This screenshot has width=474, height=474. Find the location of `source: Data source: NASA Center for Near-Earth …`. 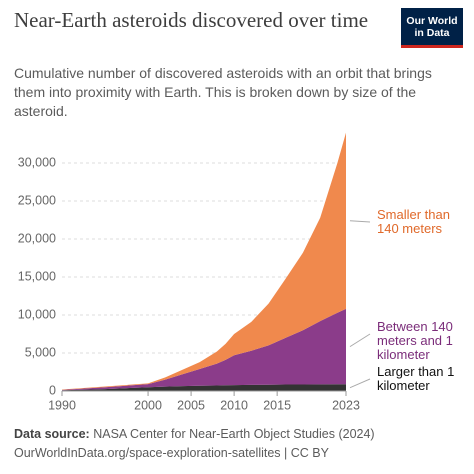

source: Data source: NASA Center for Near-Earth … is located at coordinates (194, 434).